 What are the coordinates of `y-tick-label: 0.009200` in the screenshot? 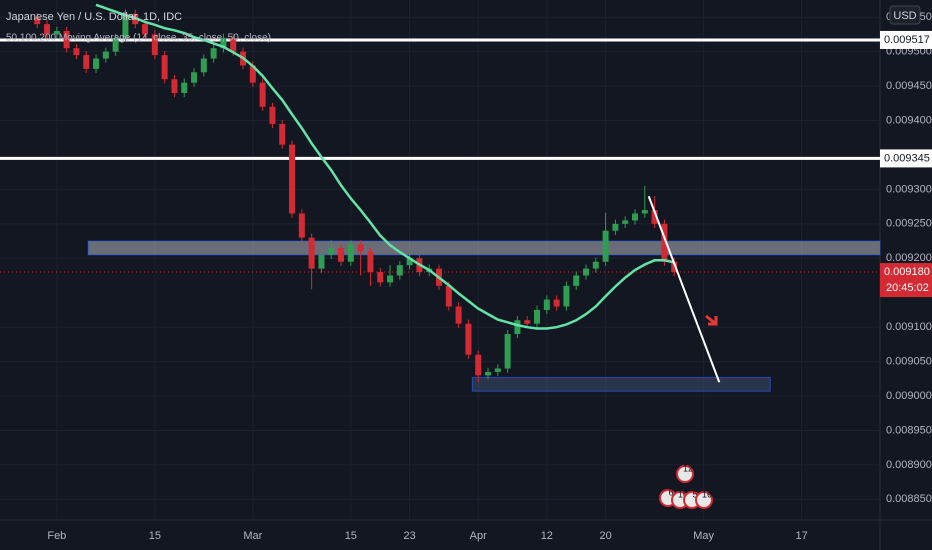 It's located at (909, 258).